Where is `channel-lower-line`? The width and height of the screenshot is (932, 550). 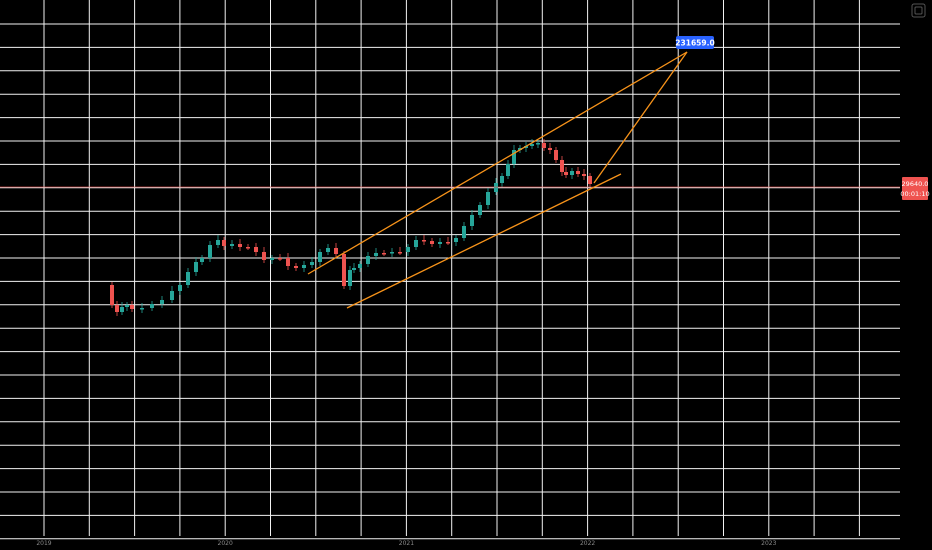
channel-lower-line is located at coordinates (484, 241).